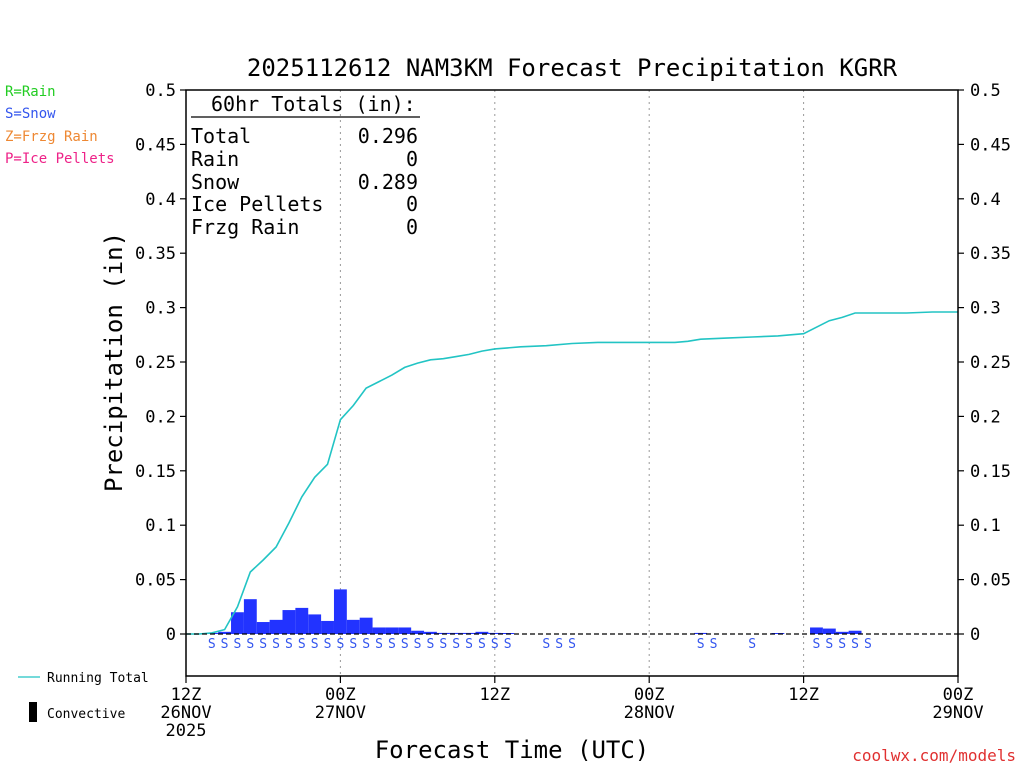 Image resolution: width=1024 pixels, height=768 pixels. Describe the element at coordinates (114, 362) in the screenshot. I see `y-axis-label: Precipitation (in)` at that location.